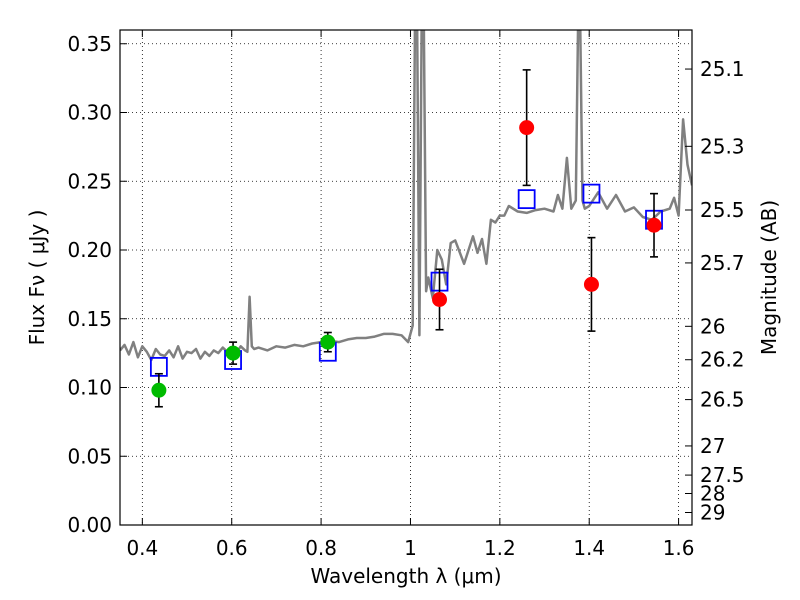 This screenshot has height=600, width=800. Describe the element at coordinates (500, 548) in the screenshot. I see `x-tick-label: 1.2` at that location.